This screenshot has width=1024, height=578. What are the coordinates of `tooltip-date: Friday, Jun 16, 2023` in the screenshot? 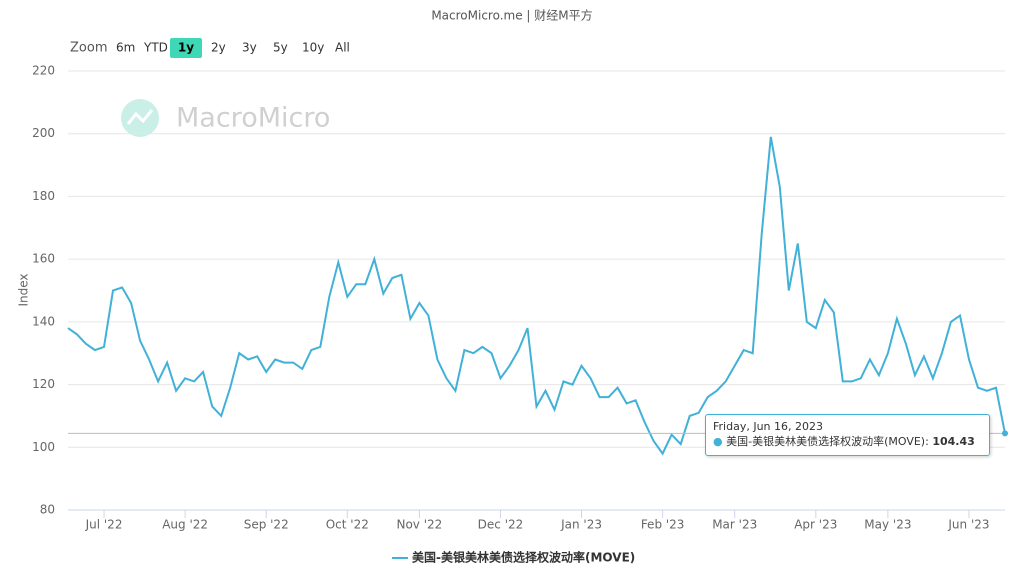 It's located at (768, 426).